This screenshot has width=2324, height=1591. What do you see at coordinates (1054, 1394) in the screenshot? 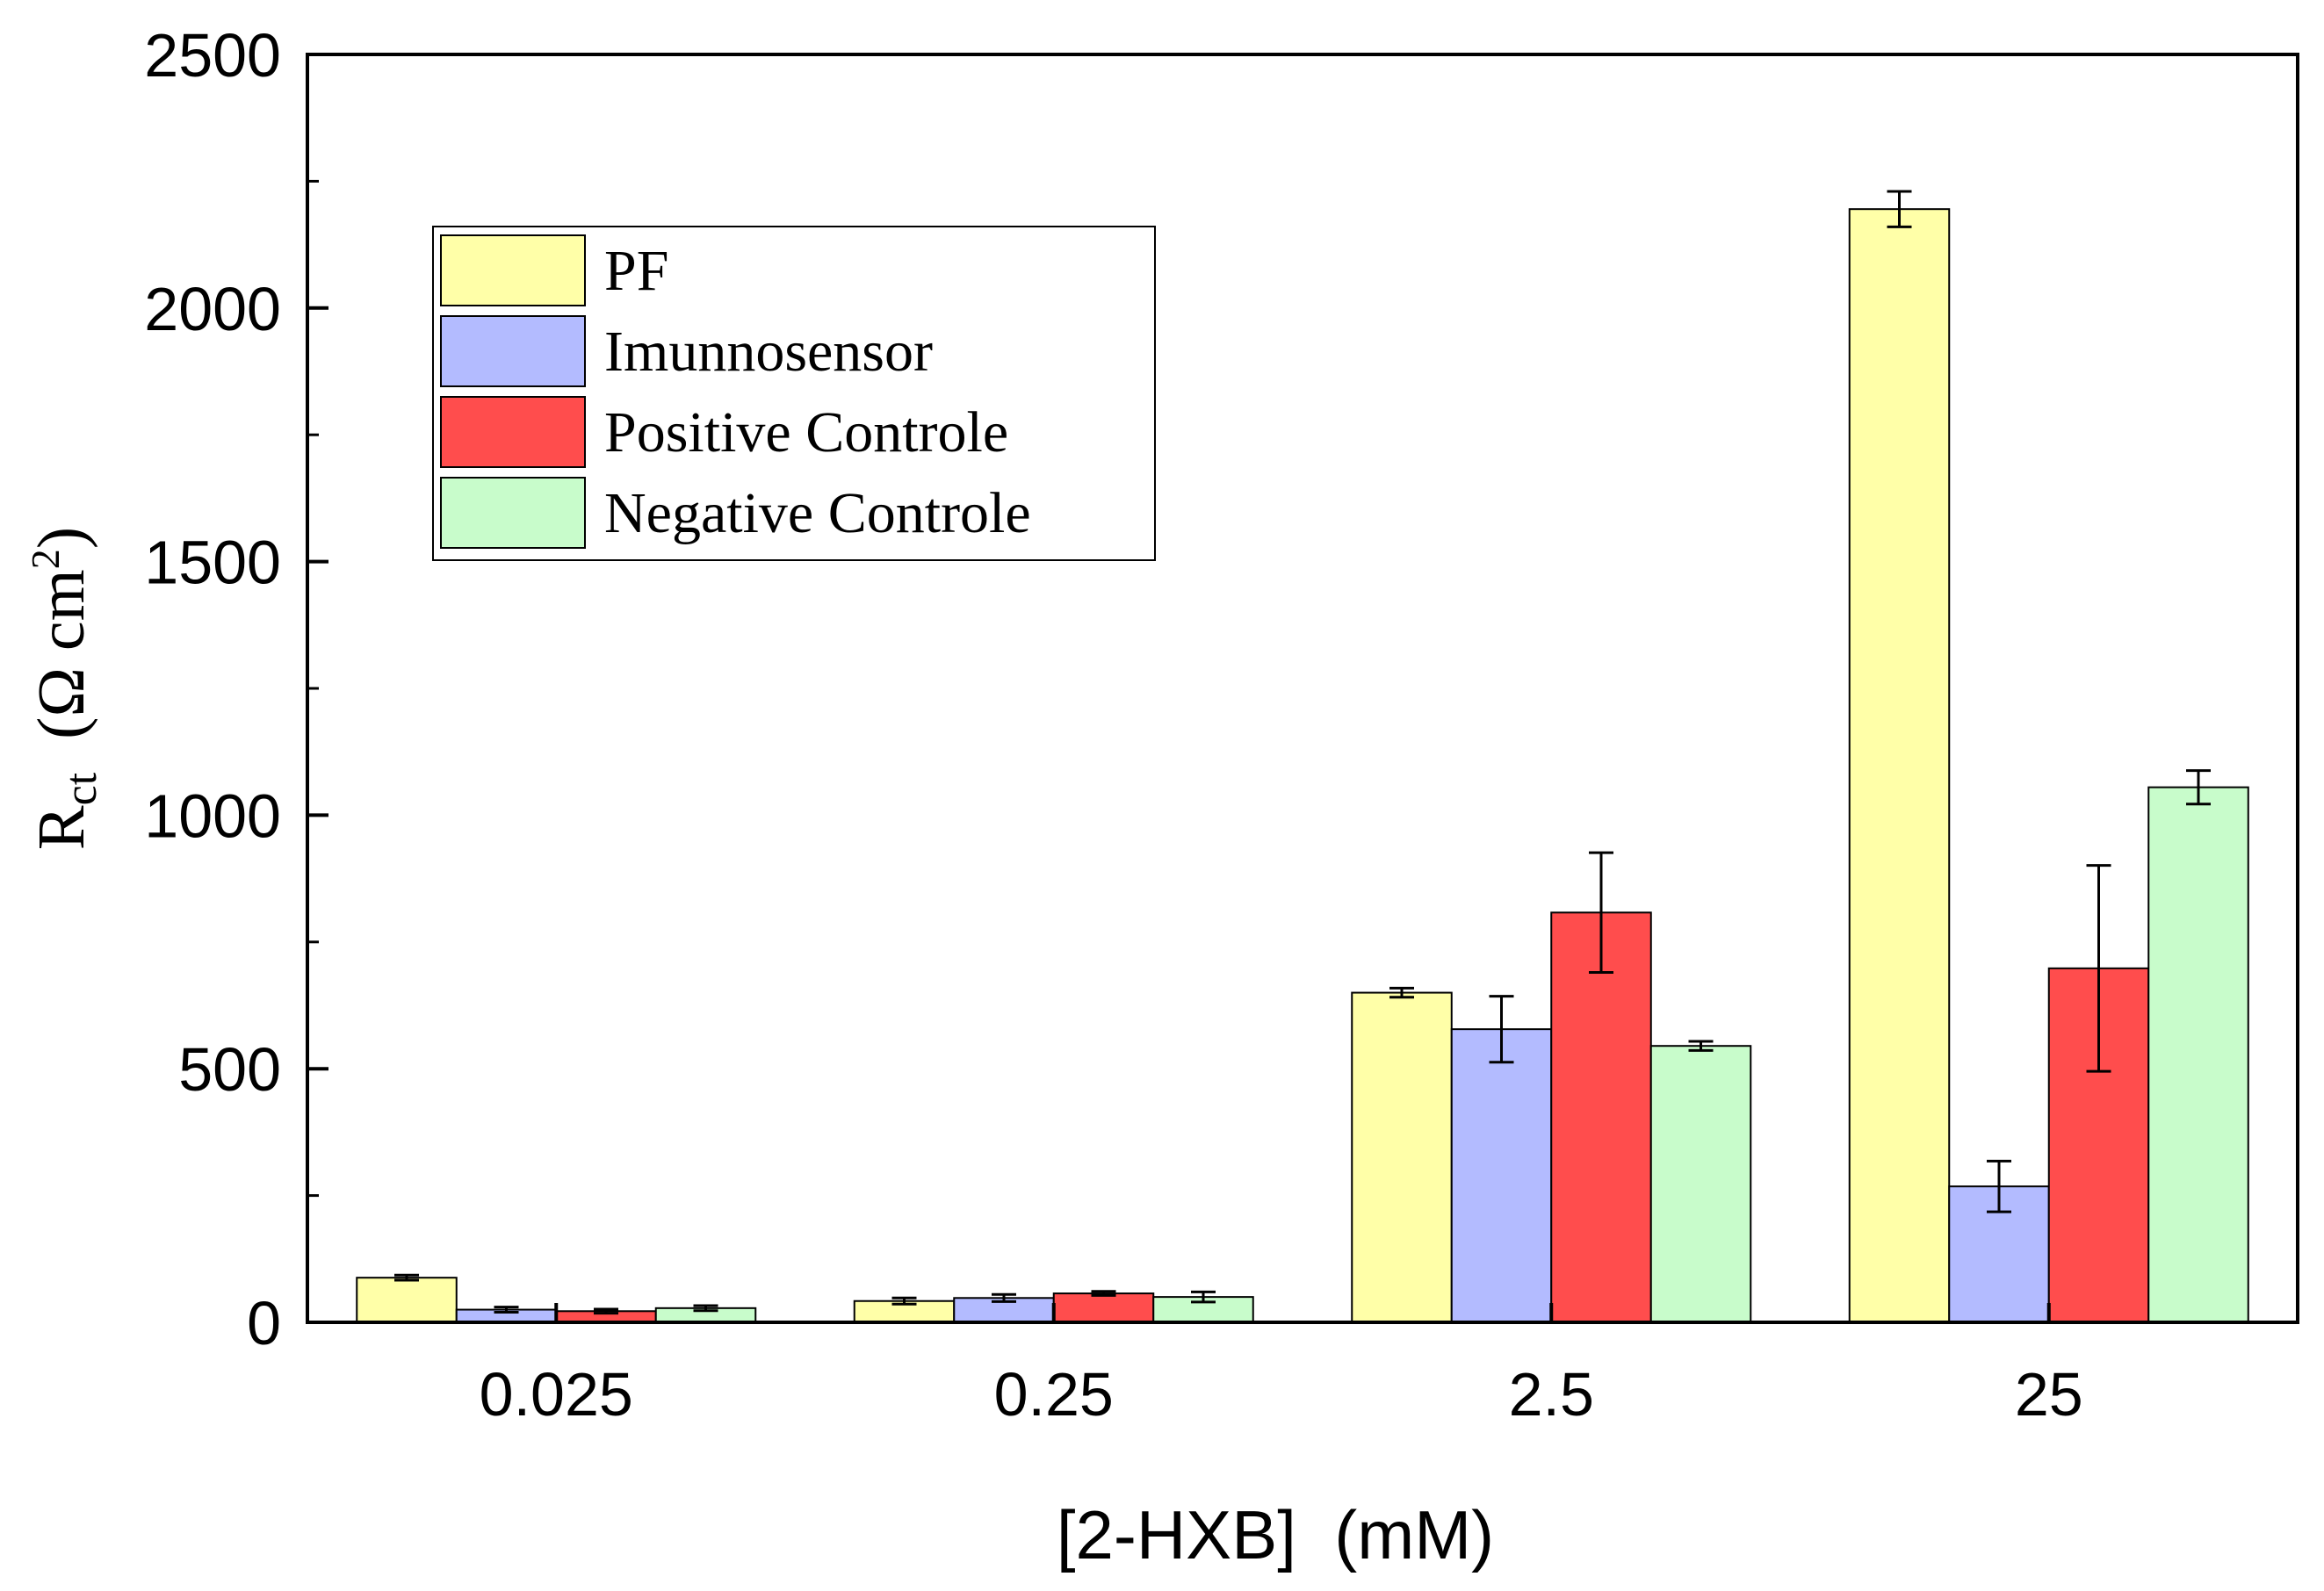
I see `x-tick-label: 0.25` at bounding box center [1054, 1394].